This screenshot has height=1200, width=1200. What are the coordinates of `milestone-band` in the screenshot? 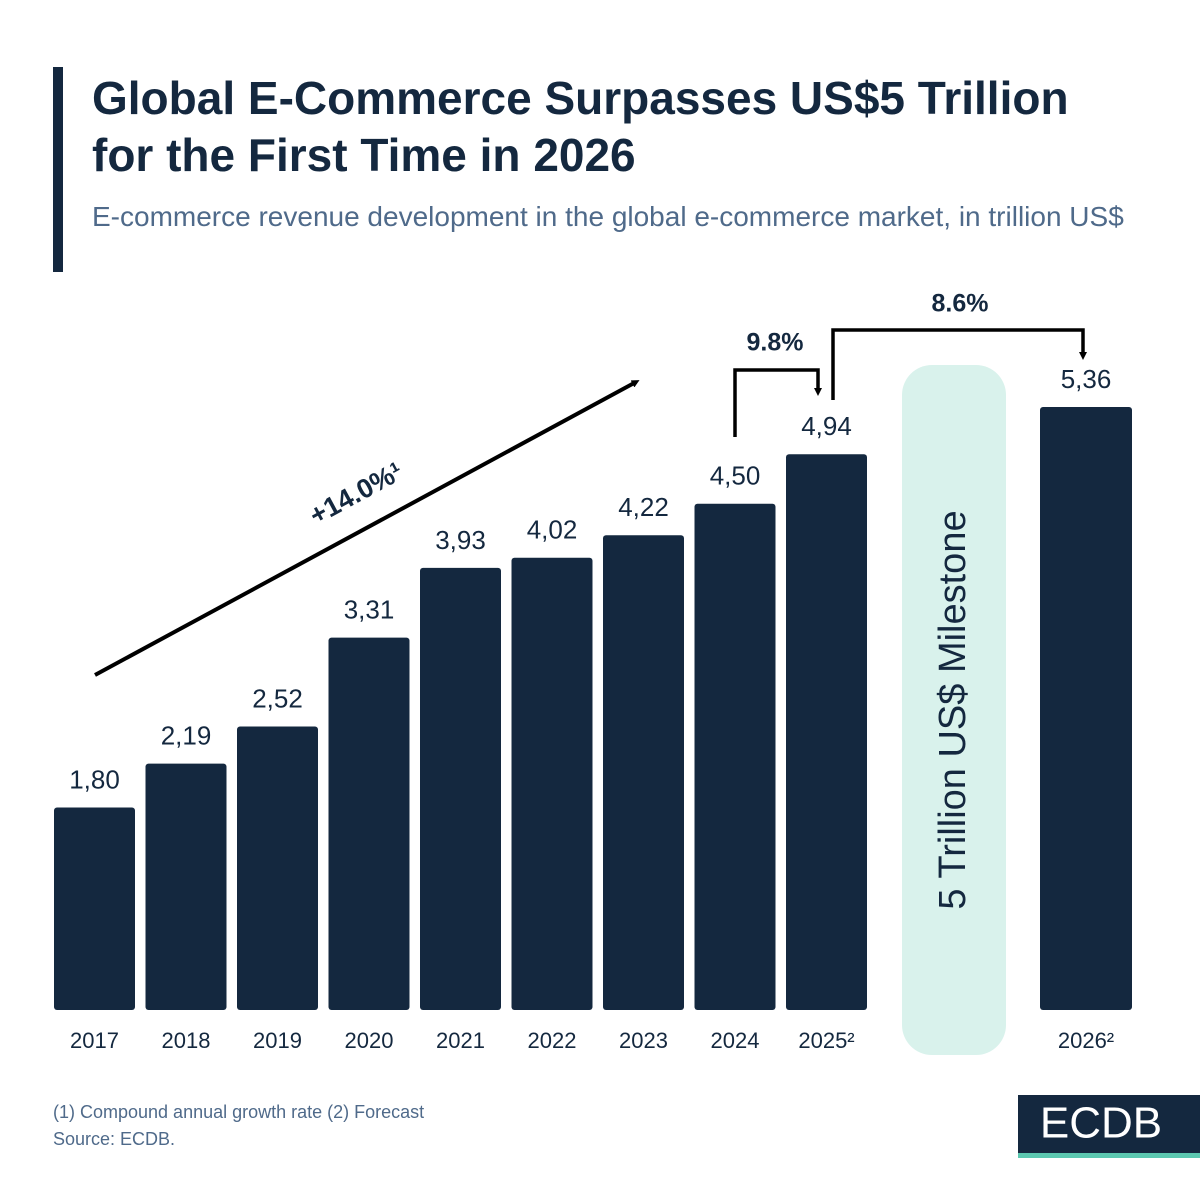 It's located at (954, 710).